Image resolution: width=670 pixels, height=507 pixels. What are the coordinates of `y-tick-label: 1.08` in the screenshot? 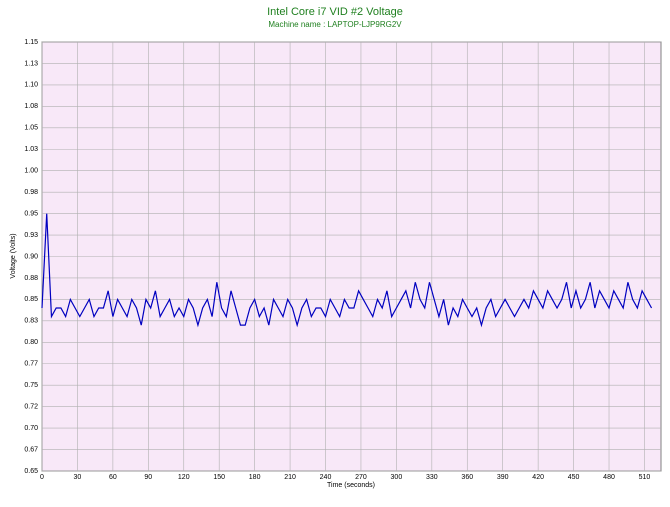 It's located at (31, 106).